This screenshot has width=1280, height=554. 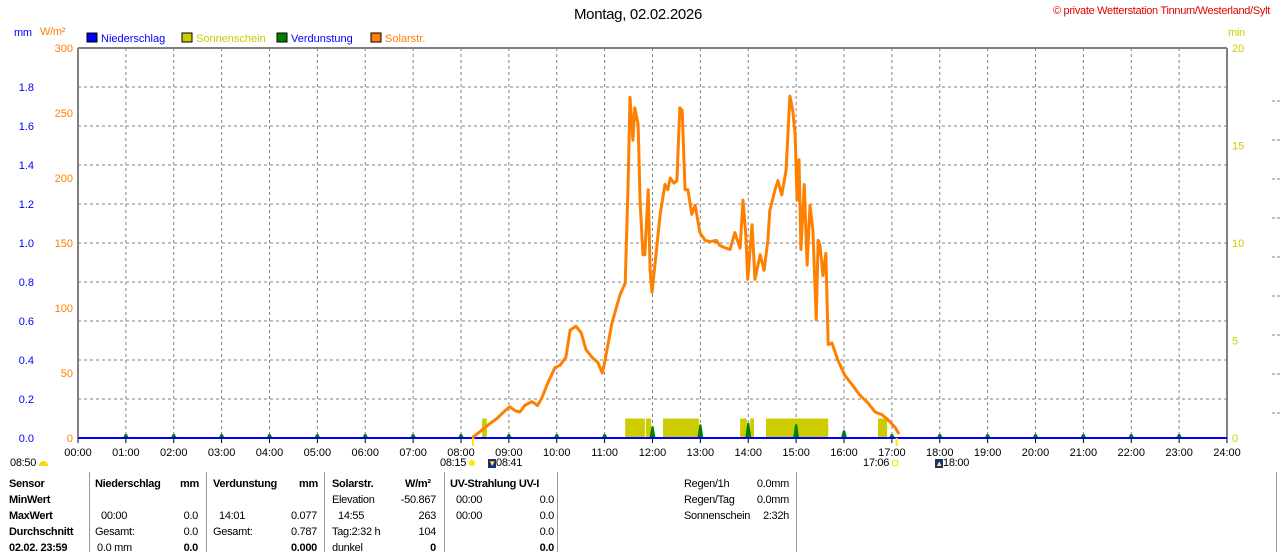 I want to click on x-tick-label: 07:00, so click(x=413, y=453).